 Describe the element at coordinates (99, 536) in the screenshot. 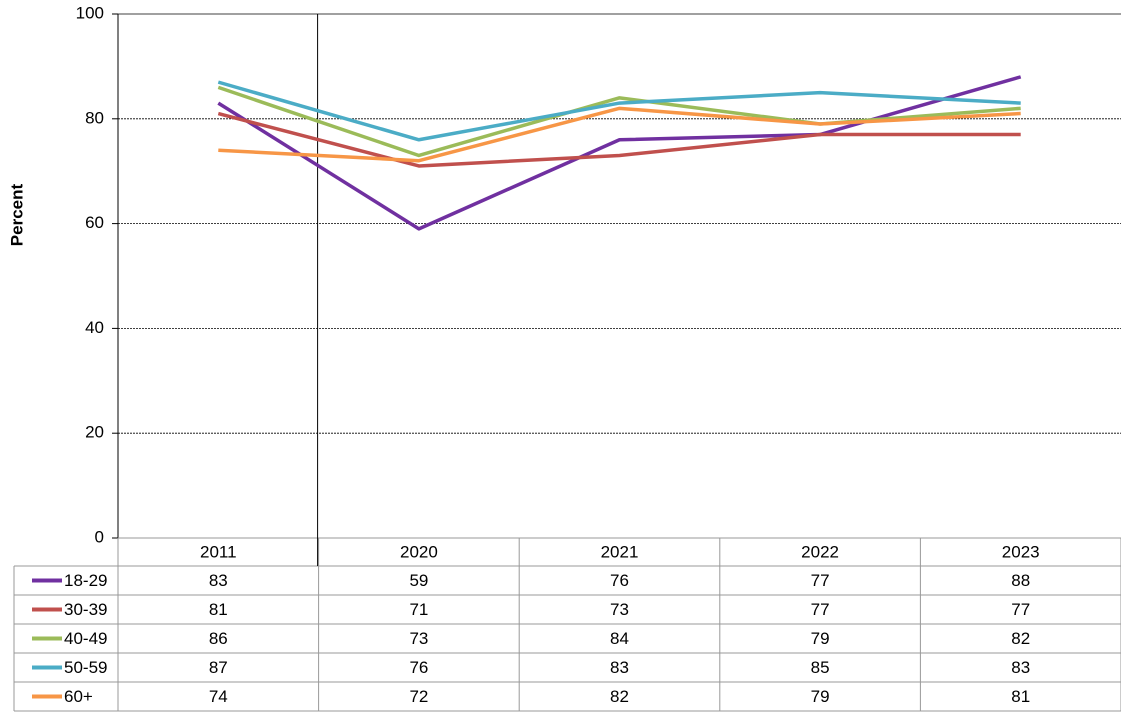

I see `y-tick-label: 0` at that location.